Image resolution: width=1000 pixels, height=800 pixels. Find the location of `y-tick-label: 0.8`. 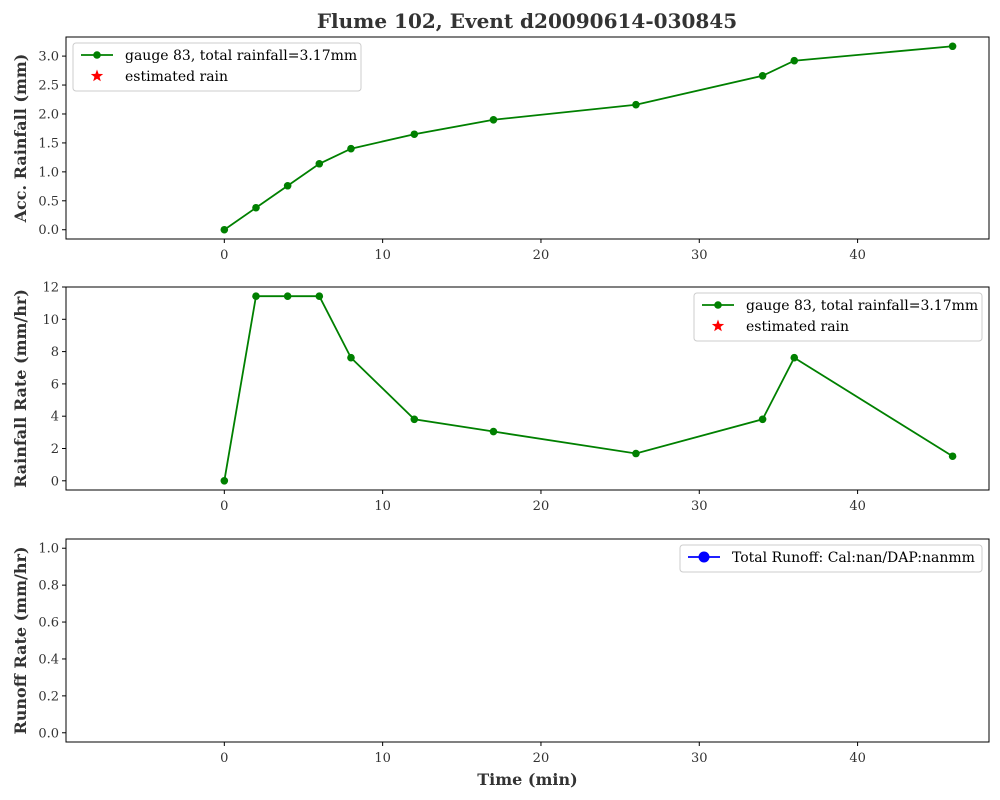

y-tick-label: 0.8 is located at coordinates (48, 586).